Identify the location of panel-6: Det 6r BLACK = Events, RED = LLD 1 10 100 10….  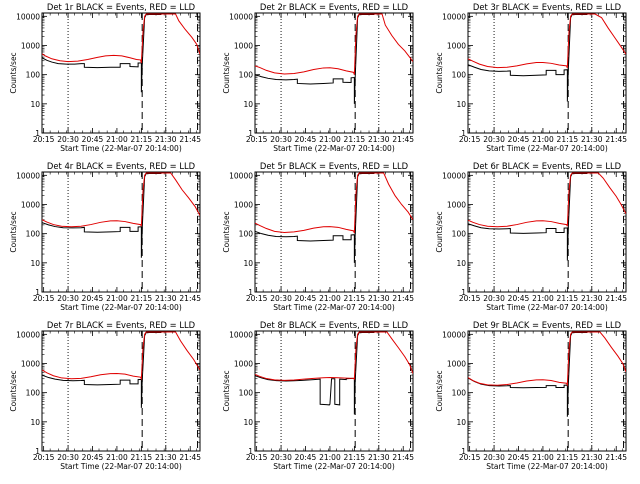
(531, 236).